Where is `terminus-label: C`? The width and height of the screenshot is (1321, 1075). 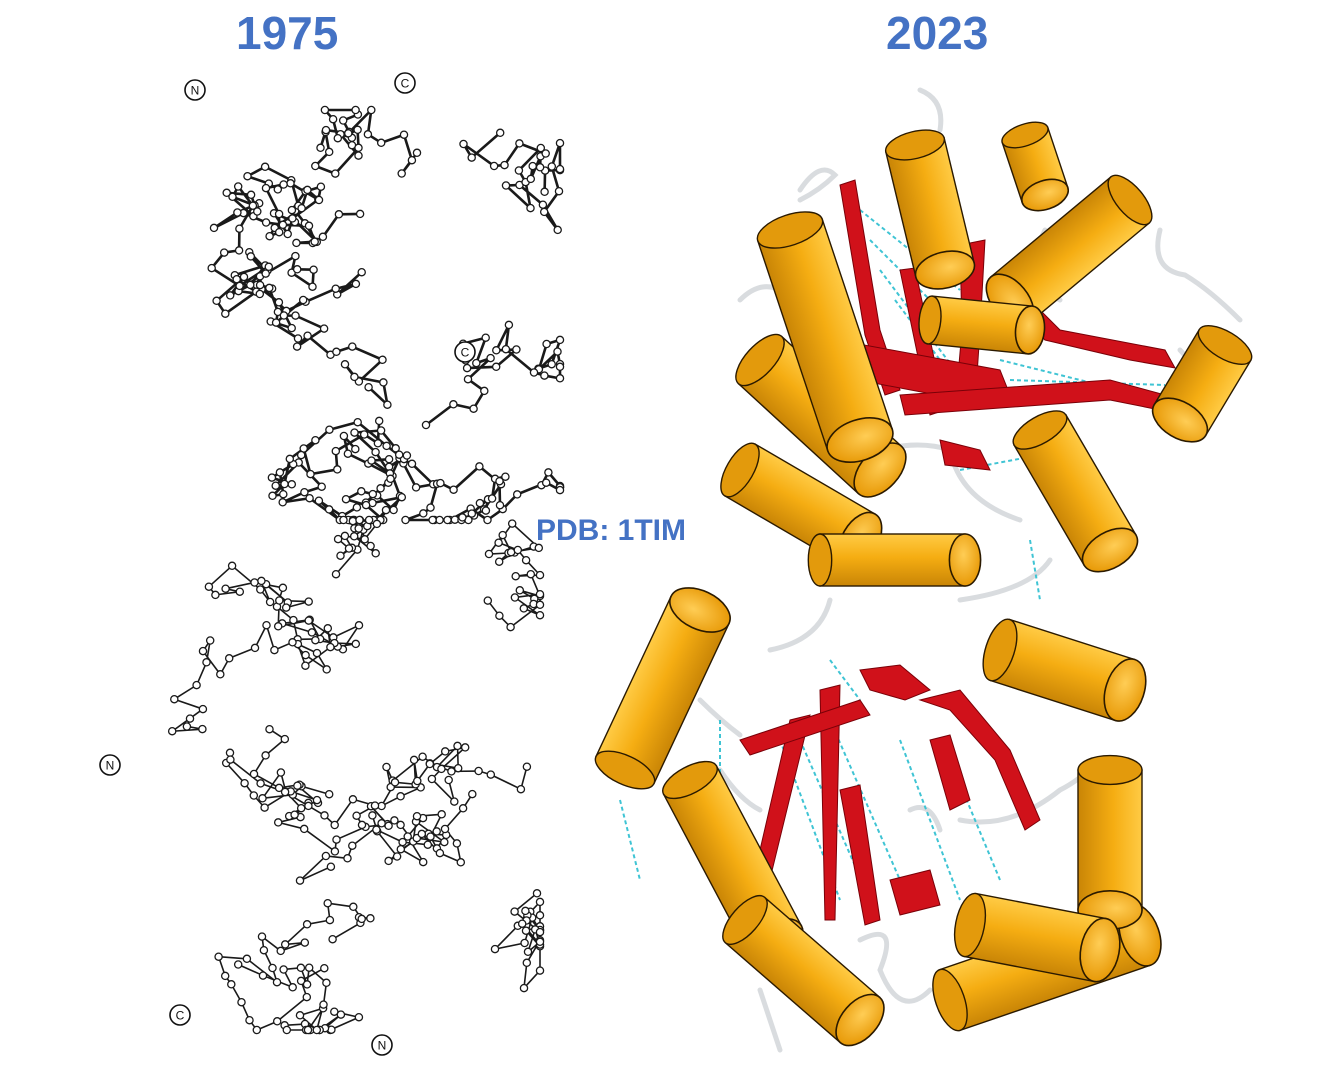
terminus-label: C is located at coordinates (405, 84).